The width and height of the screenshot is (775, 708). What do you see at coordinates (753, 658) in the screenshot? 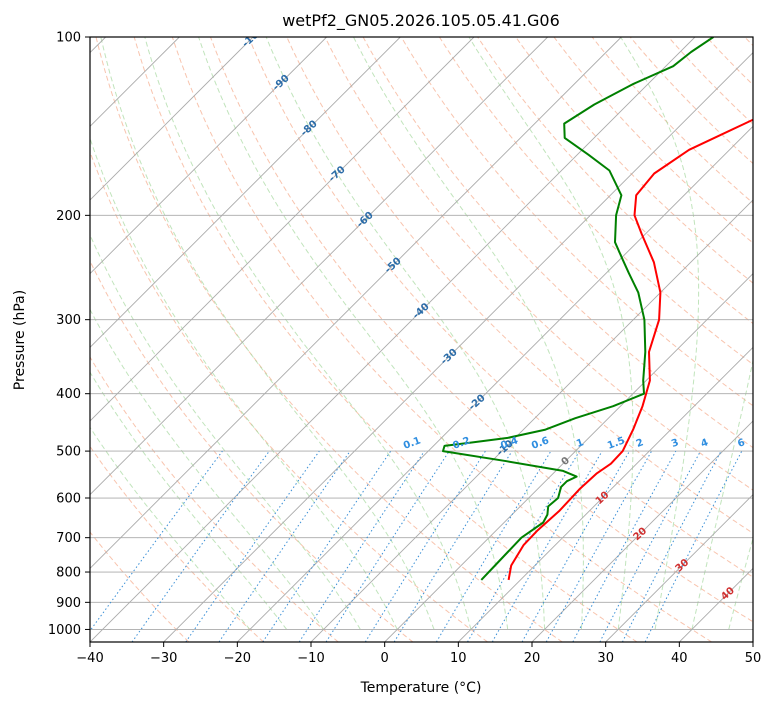
I see `x-tick-label: 50` at bounding box center [753, 658].